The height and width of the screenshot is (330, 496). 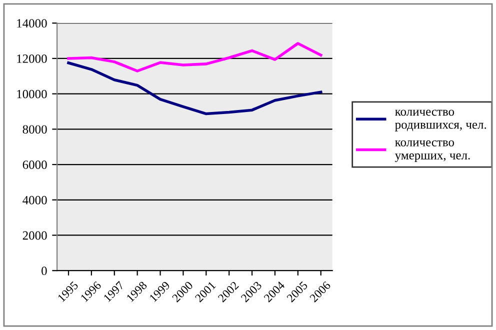 I want to click on y-tick-label: 8000, so click(x=34, y=129).